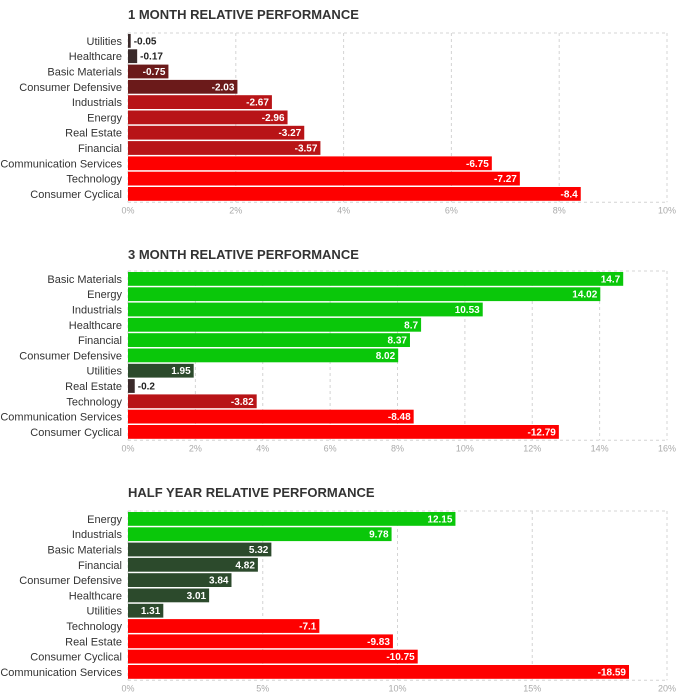  I want to click on three-month-x-tick-label: 10%, so click(465, 448).